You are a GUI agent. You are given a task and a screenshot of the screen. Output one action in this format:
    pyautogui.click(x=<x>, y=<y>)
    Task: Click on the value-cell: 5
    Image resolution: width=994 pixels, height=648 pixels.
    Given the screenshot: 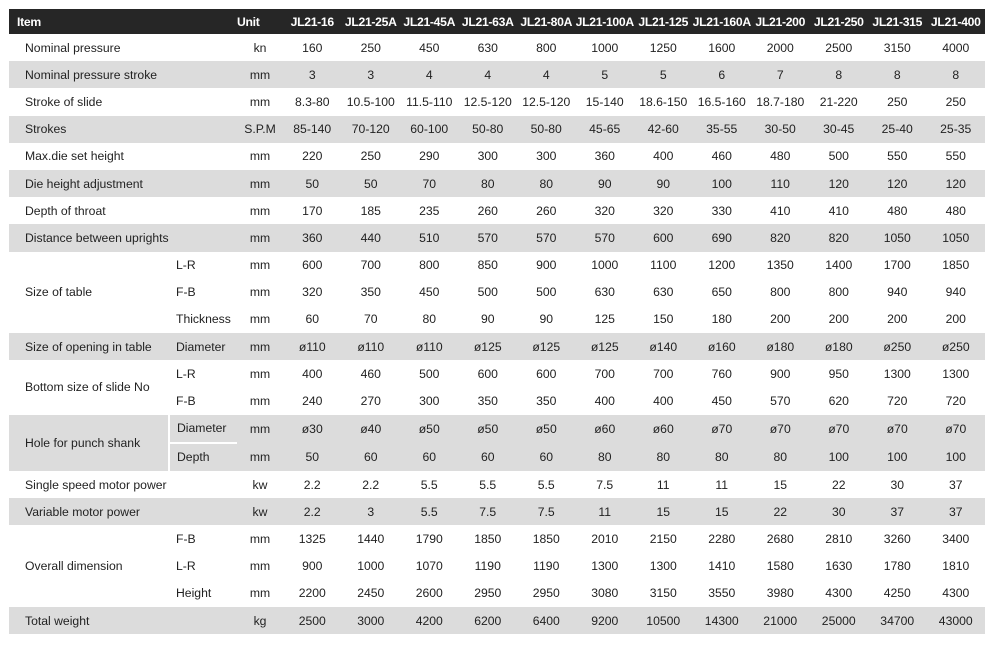 What is the action you would take?
    pyautogui.click(x=604, y=75)
    